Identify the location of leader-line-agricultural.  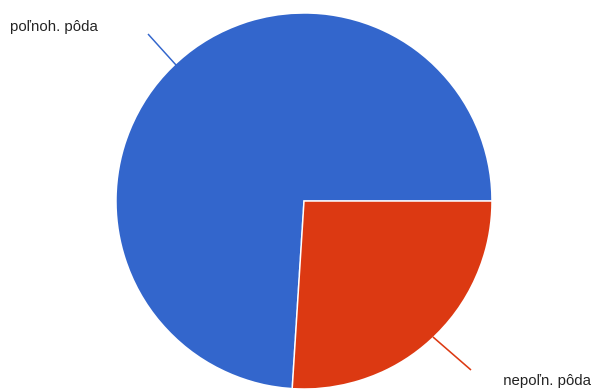
(162, 49).